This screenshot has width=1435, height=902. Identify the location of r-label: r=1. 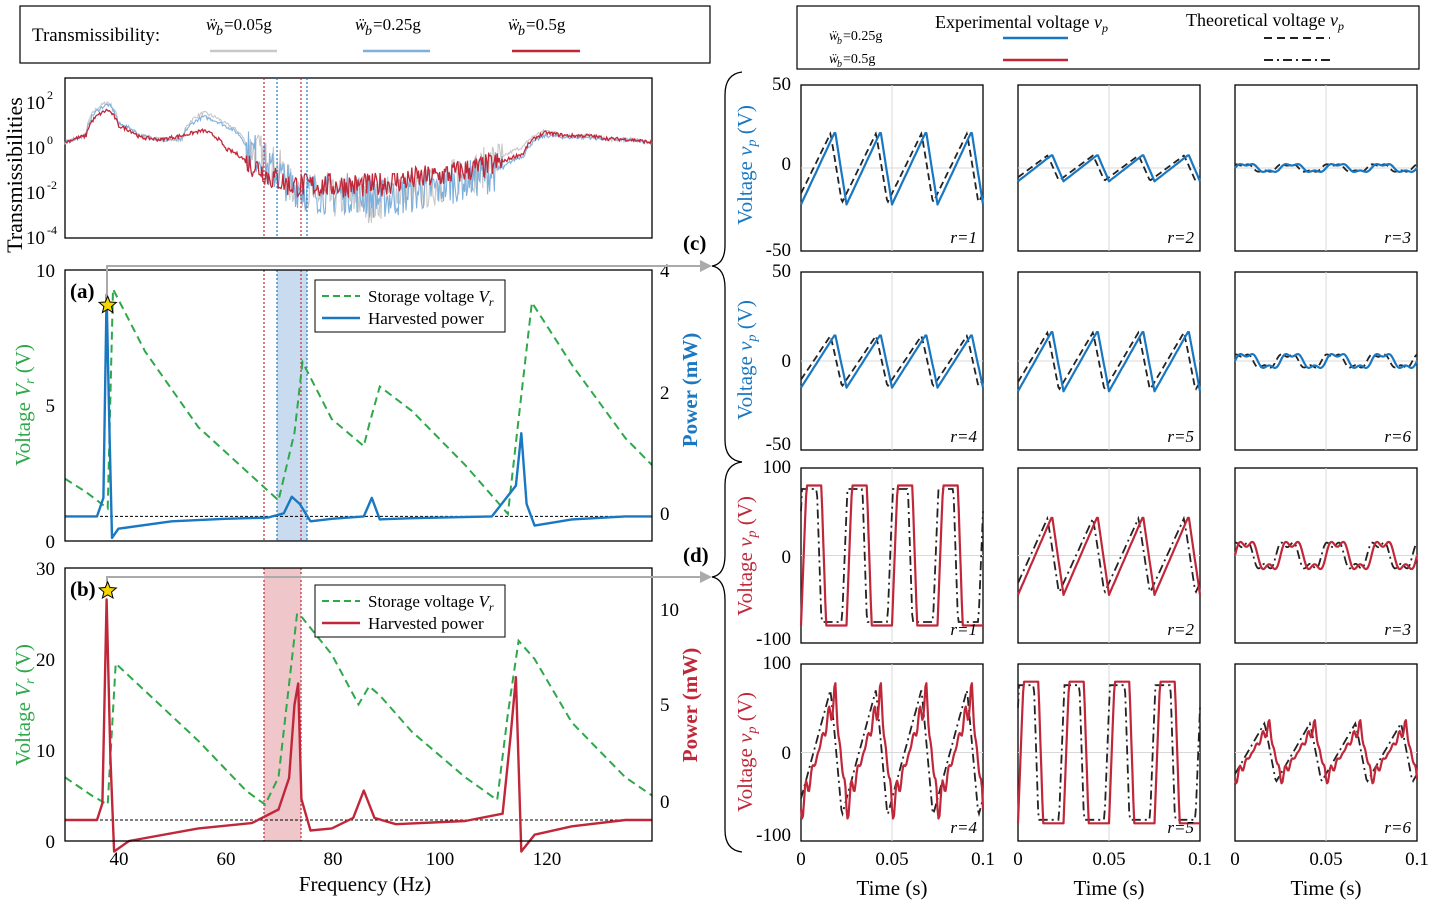
(963, 629).